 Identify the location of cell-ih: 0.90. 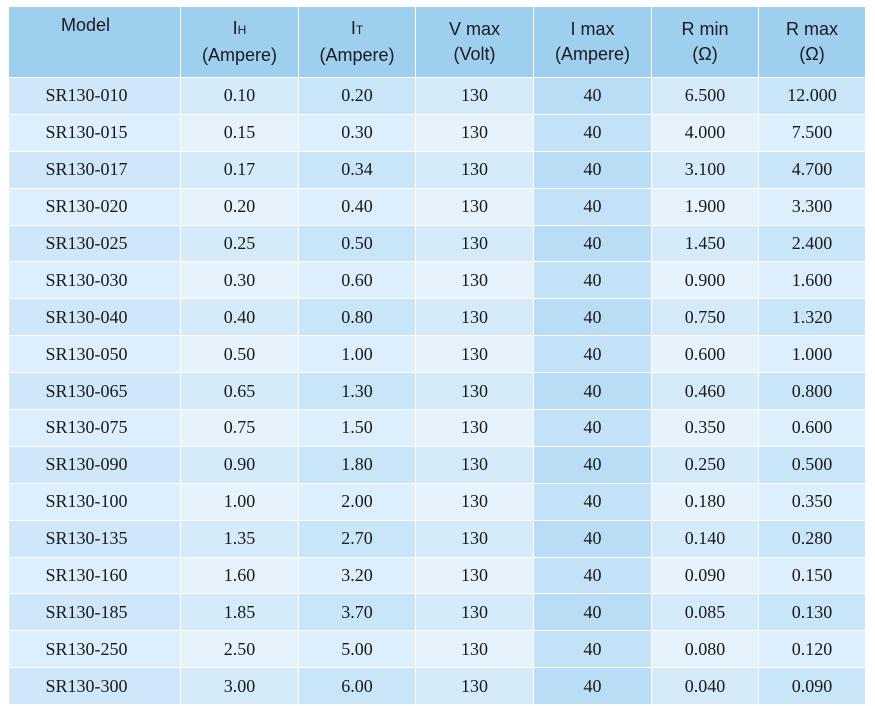
(239, 464).